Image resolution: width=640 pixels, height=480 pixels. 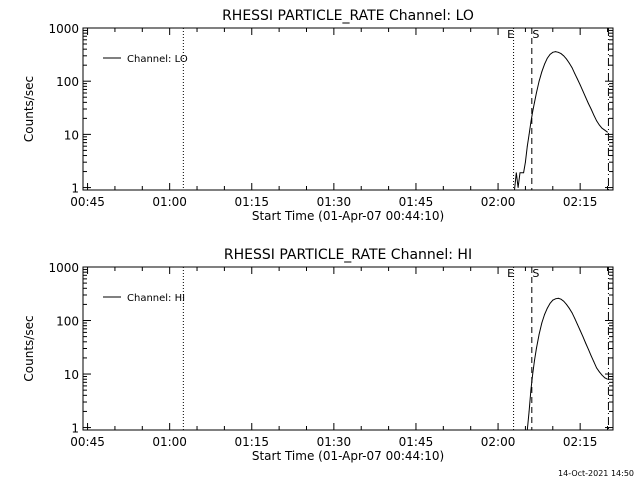 I want to click on y-tick-label: 100, so click(x=67, y=82).